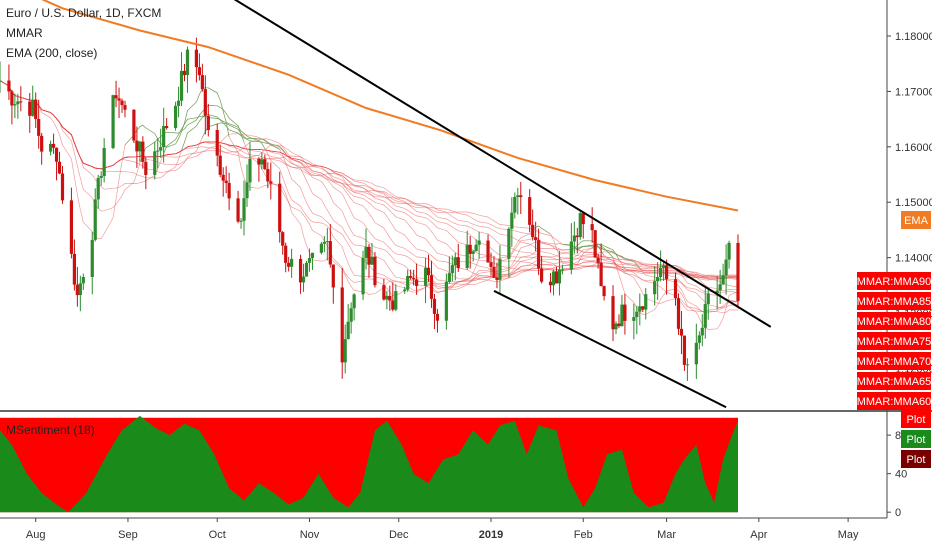  Describe the element at coordinates (421, 195) in the screenshot. I see `mma-30-green-line` at that location.